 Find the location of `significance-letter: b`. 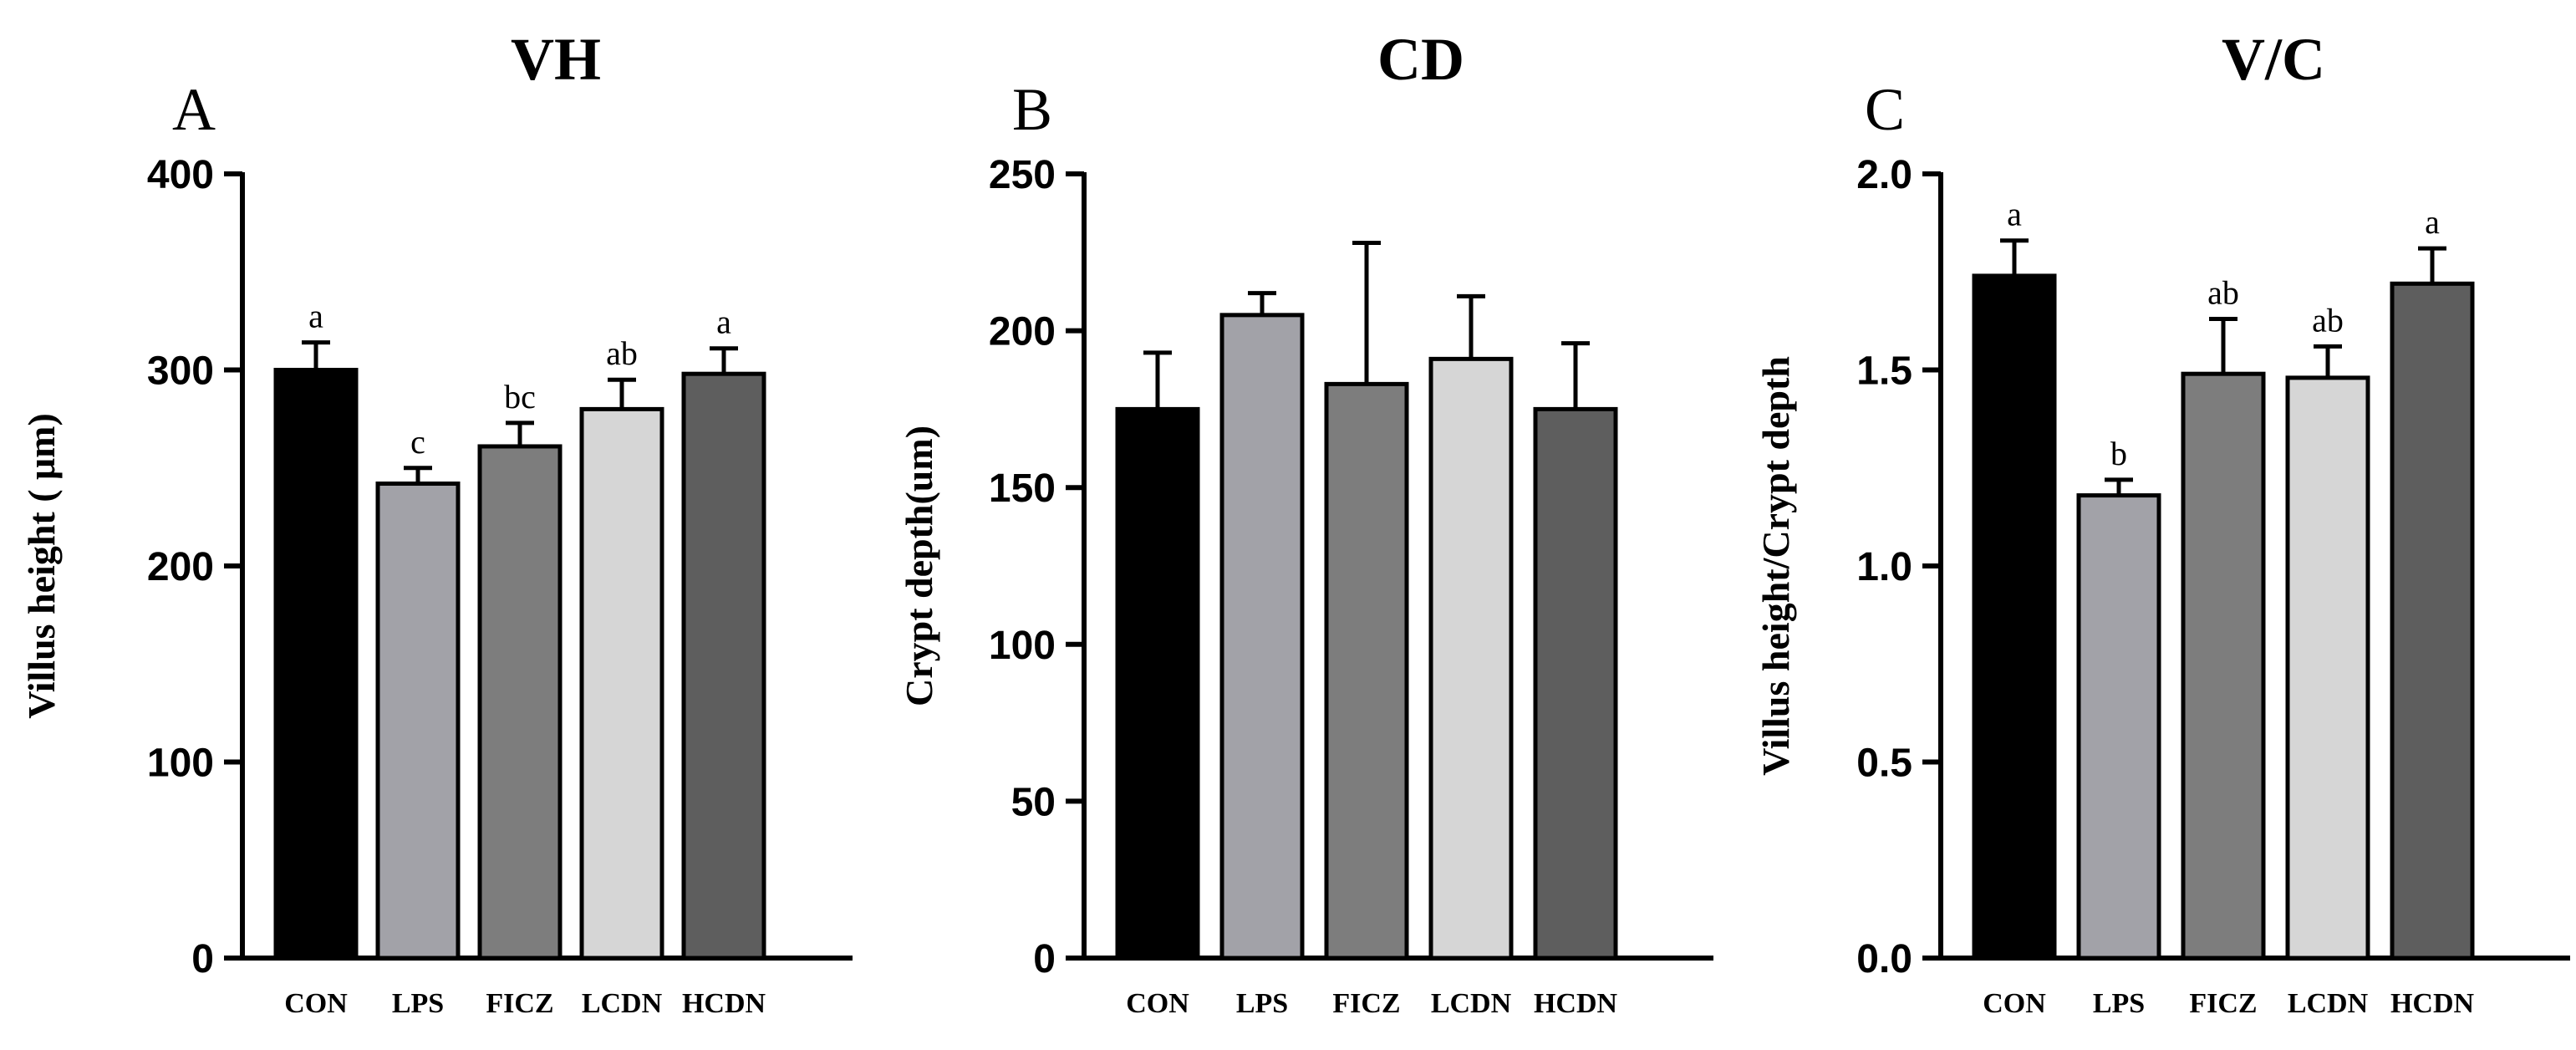

significance-letter: b is located at coordinates (2118, 453).